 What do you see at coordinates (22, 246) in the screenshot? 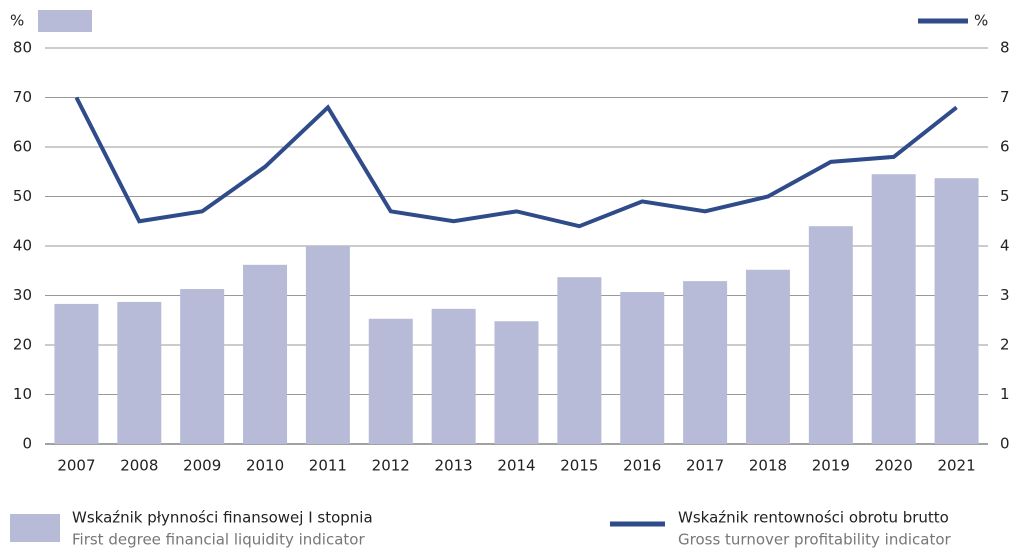
I see `y-tick-label: 40` at bounding box center [22, 246].